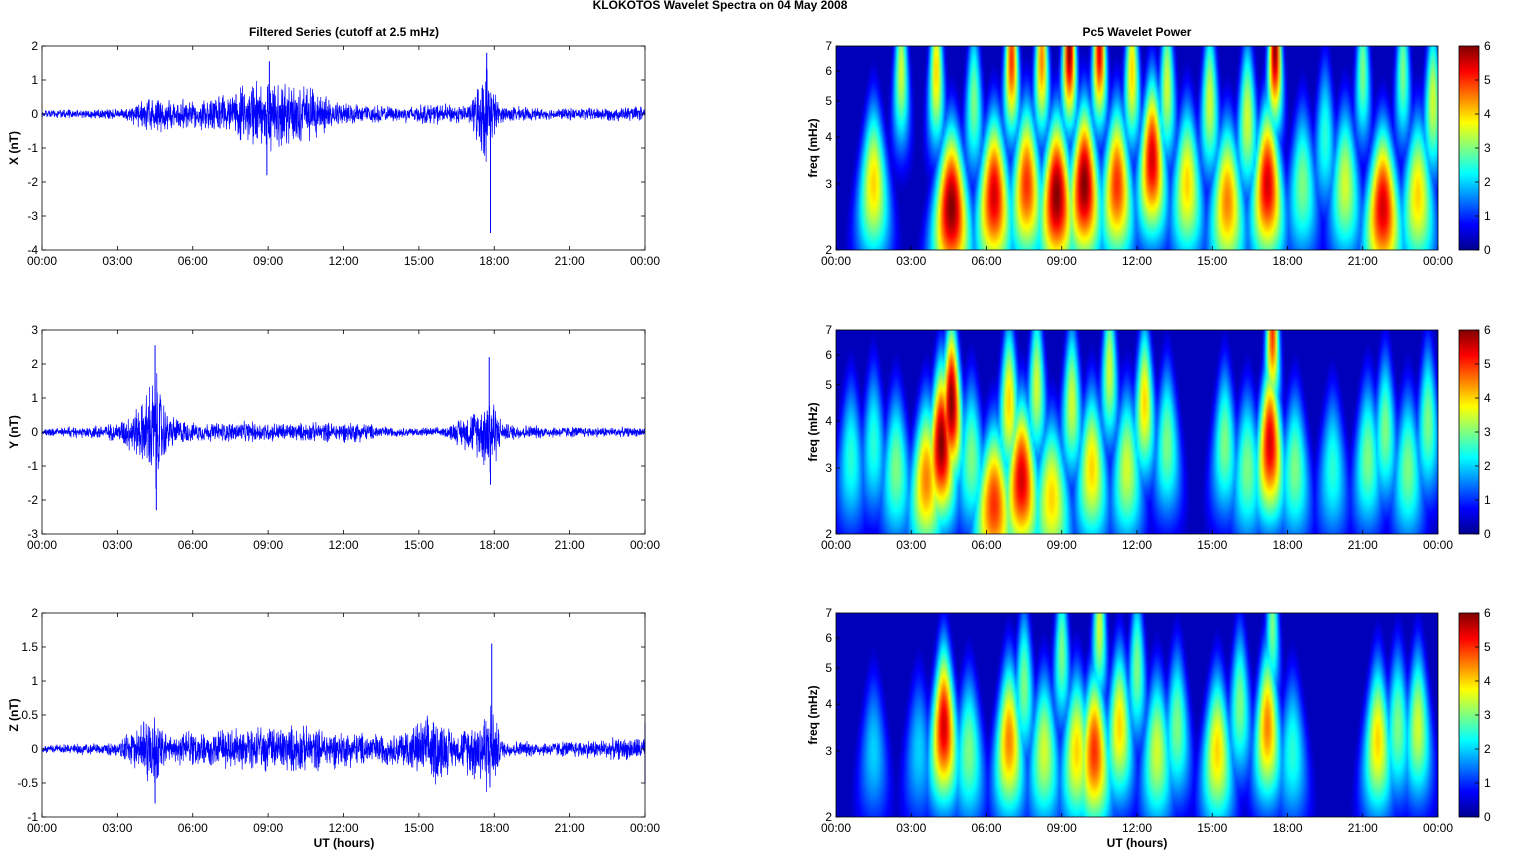 The image size is (1522, 851). What do you see at coordinates (344, 32) in the screenshot?
I see `left-column-title: Filtered Series (cutoff at 2.5 mHz)` at bounding box center [344, 32].